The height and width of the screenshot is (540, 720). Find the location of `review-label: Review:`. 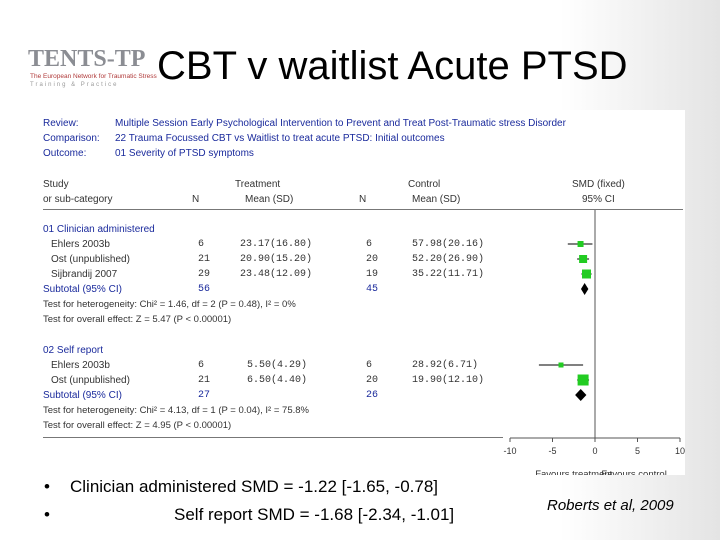

review-label: Review: is located at coordinates (61, 123).